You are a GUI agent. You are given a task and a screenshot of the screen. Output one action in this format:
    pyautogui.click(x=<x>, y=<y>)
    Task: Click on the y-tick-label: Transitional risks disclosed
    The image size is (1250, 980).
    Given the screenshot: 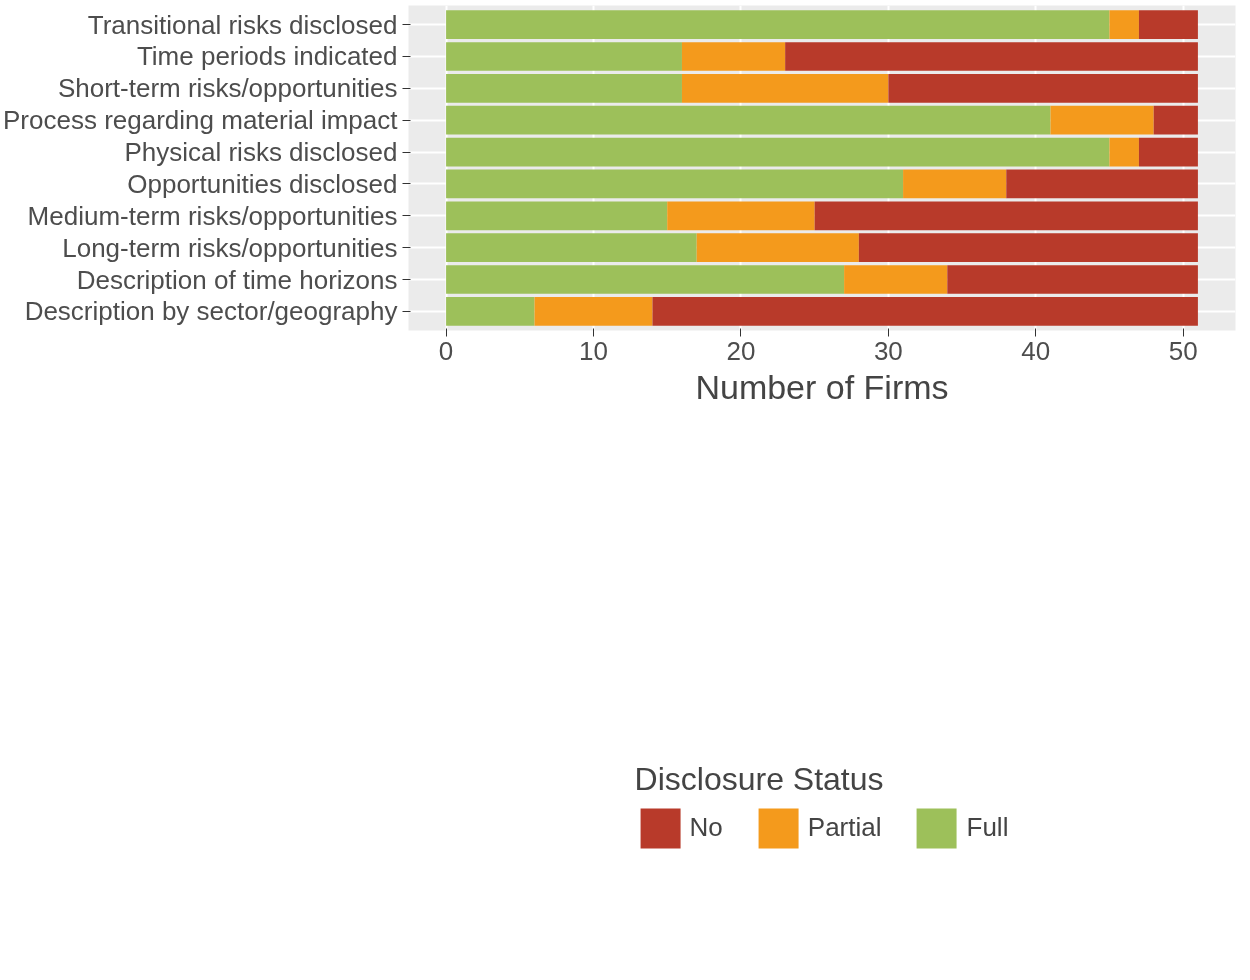 What is the action you would take?
    pyautogui.click(x=242, y=24)
    